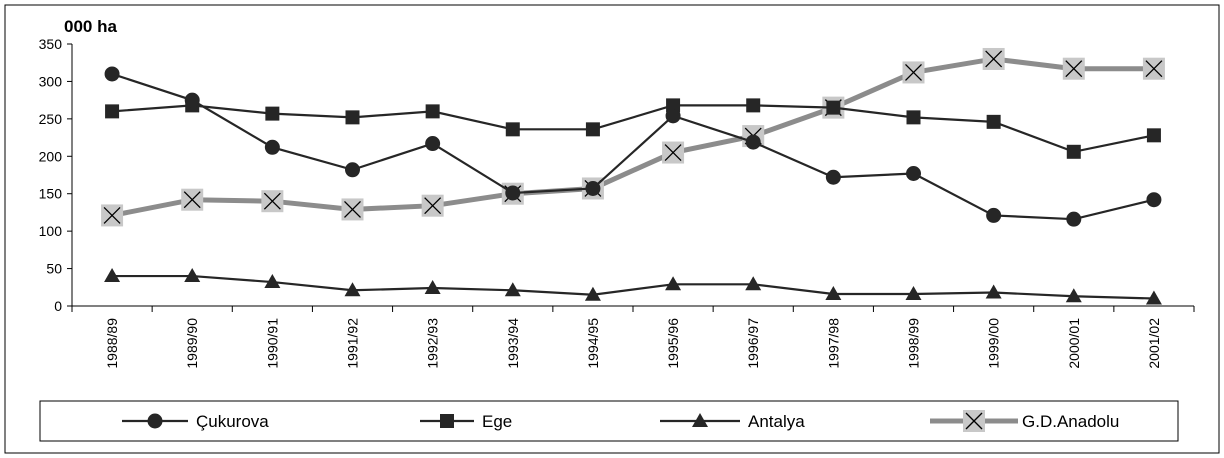 This screenshot has width=1224, height=458. What do you see at coordinates (513, 343) in the screenshot?
I see `x-tick-label: 1993/94` at bounding box center [513, 343].